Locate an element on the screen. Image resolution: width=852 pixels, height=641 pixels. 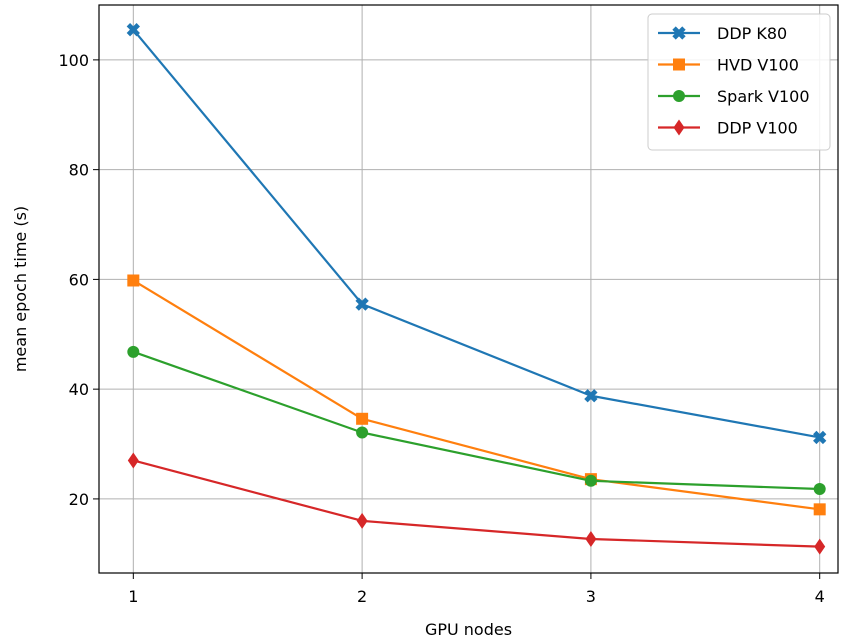
legend-item: Spark V100 is located at coordinates (734, 96).